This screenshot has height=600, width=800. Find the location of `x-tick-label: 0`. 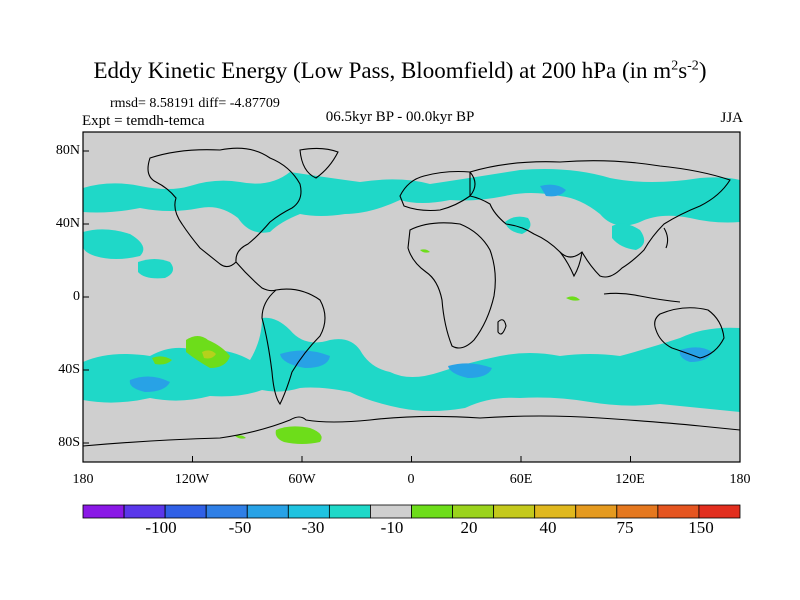

x-tick-label: 0 is located at coordinates (411, 479).